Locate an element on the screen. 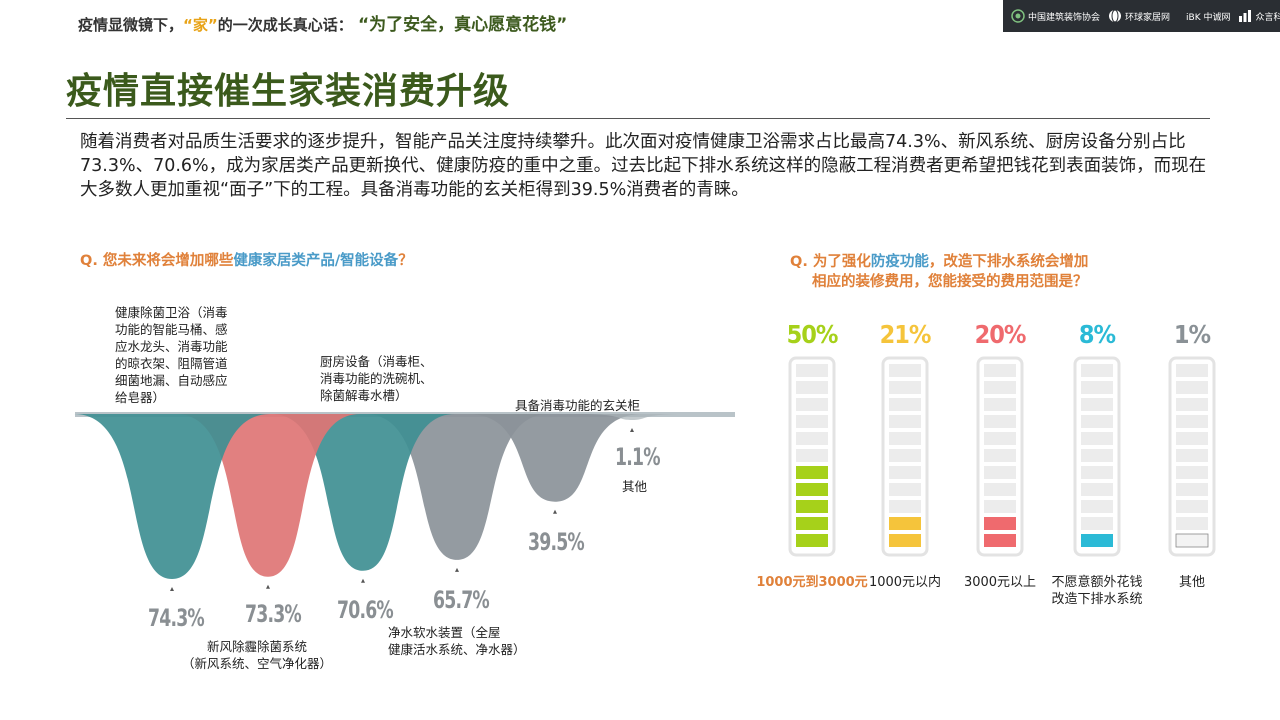 The width and height of the screenshot is (1280, 720). page-title: 疫情直接催生家装消费升级 is located at coordinates (288, 91).